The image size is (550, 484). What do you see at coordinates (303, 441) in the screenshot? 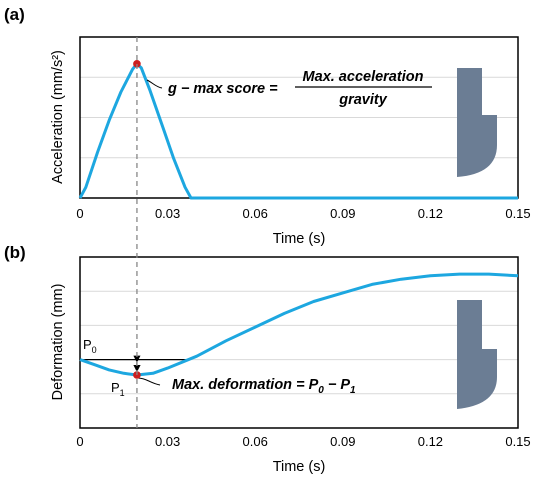
I see `panel-b-x-ticks: 0 0.03 0.06 0.09 0.12 0.15` at bounding box center [303, 441].